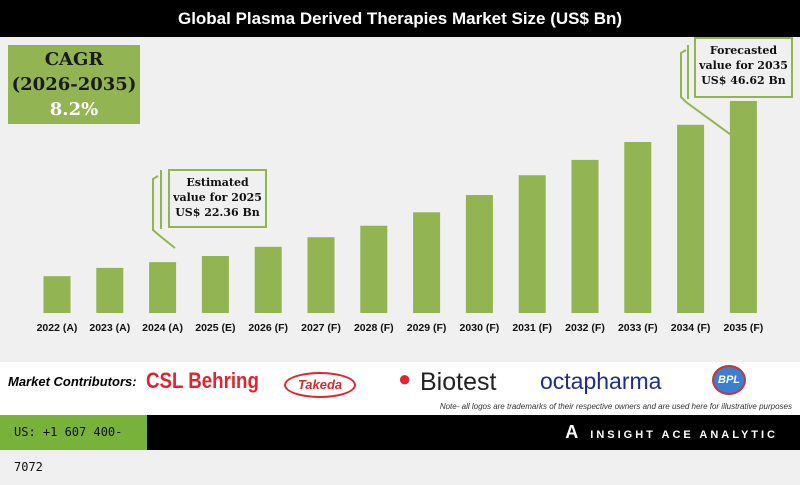 This screenshot has width=800, height=485. I want to click on bar-2025-e-, so click(215, 284).